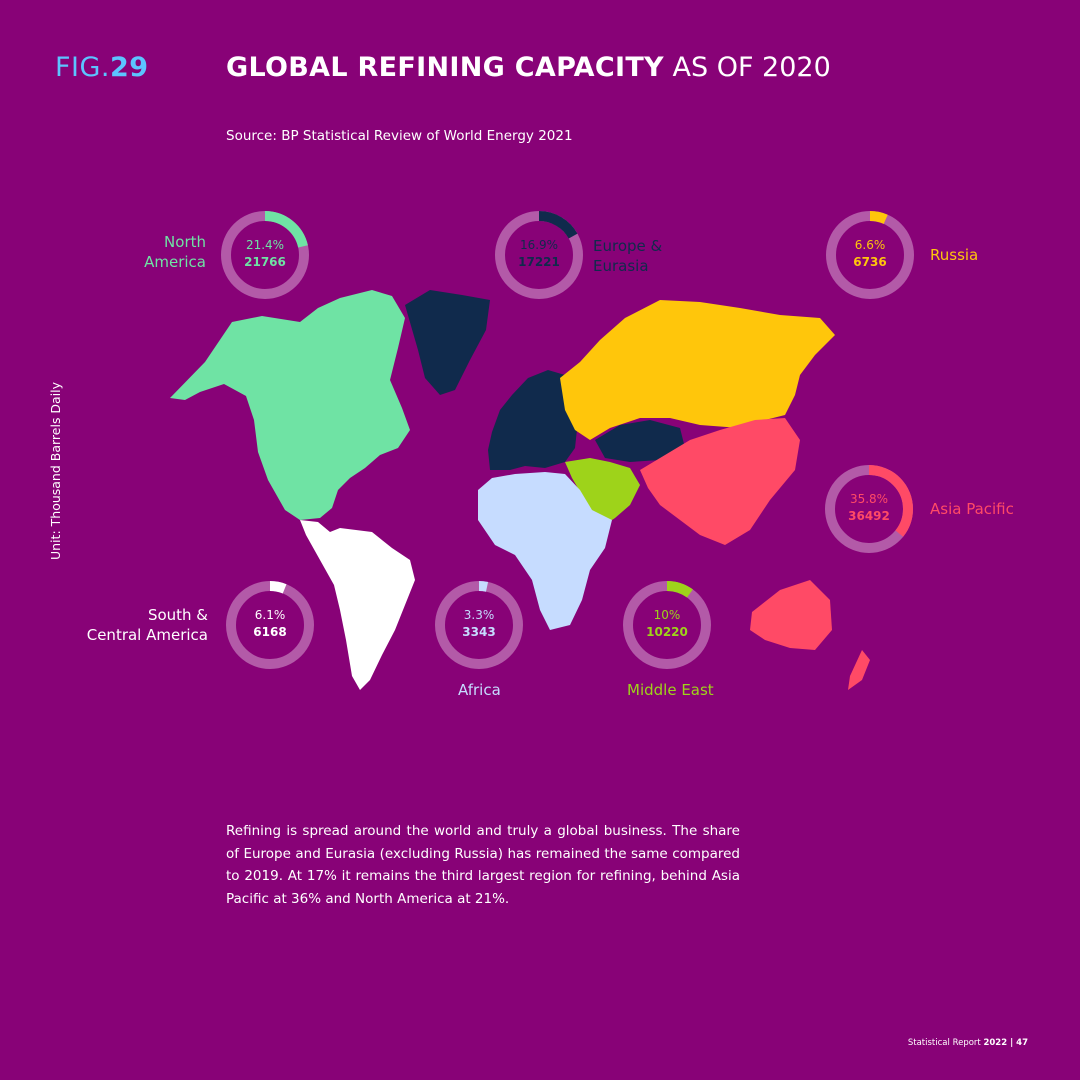  What do you see at coordinates (479, 632) in the screenshot?
I see `donut-value-label: 3343` at bounding box center [479, 632].